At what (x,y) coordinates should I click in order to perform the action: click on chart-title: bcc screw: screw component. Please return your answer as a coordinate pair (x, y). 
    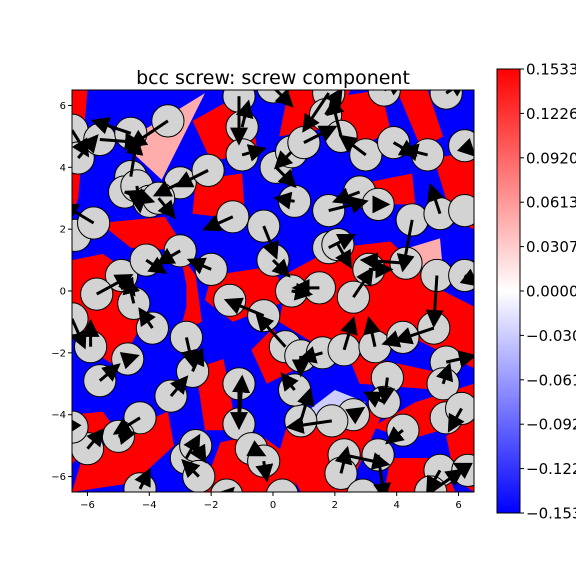
    Looking at the image, I should click on (273, 78).